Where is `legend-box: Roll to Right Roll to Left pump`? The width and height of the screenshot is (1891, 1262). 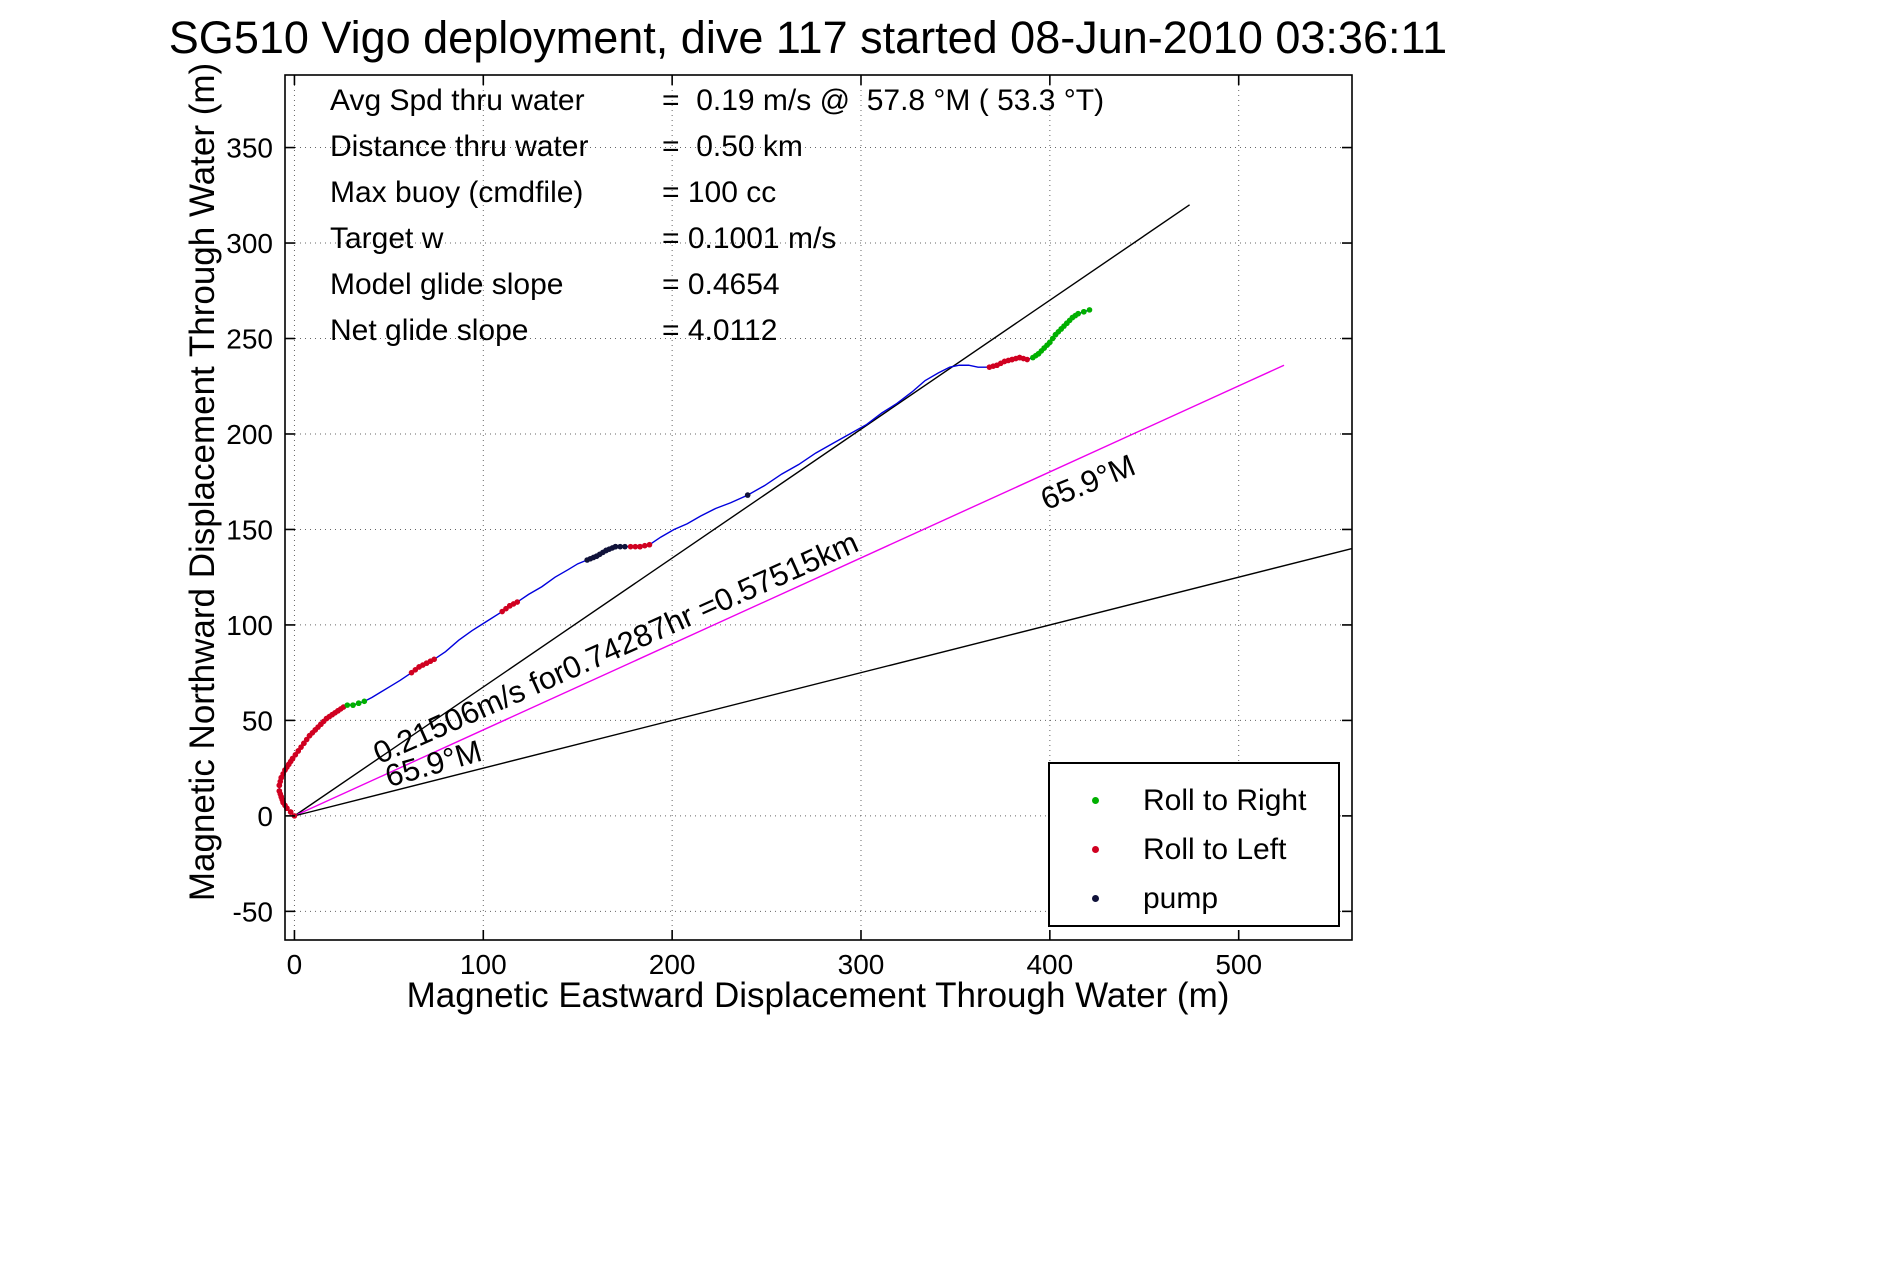 legend-box: Roll to Right Roll to Left pump is located at coordinates (1194, 844).